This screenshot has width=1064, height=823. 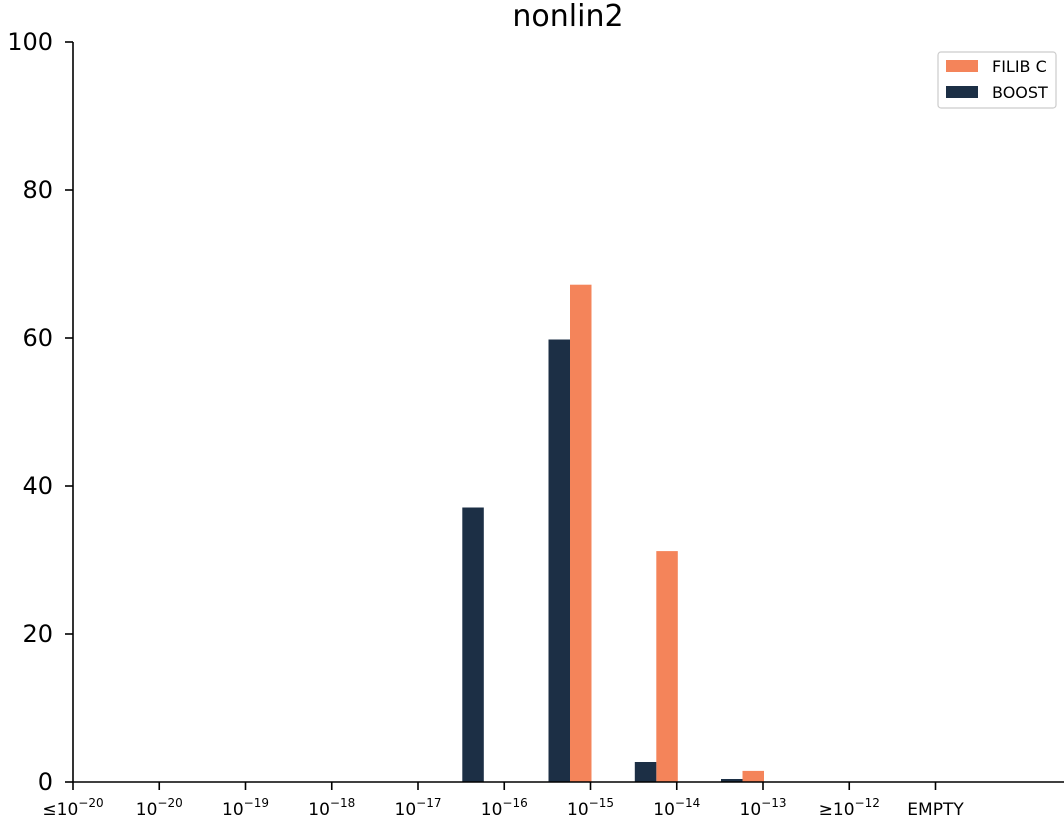 What do you see at coordinates (37, 338) in the screenshot?
I see `y-tick-label-60: 60` at bounding box center [37, 338].